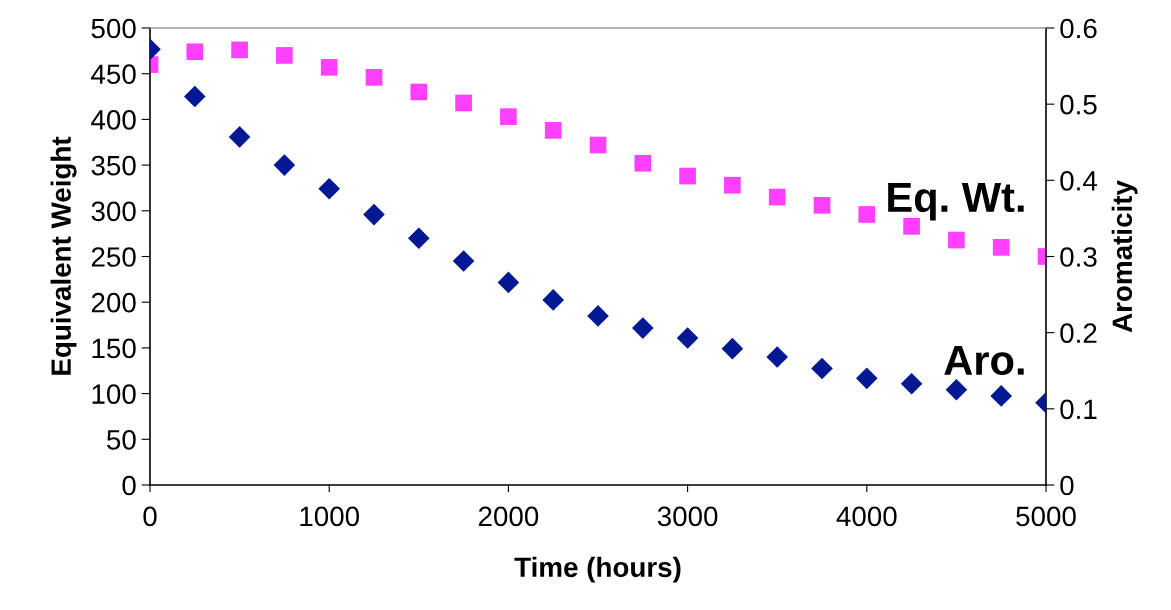 Image resolution: width=1171 pixels, height=610 pixels. I want to click on y-tick-label: 400, so click(113, 120).